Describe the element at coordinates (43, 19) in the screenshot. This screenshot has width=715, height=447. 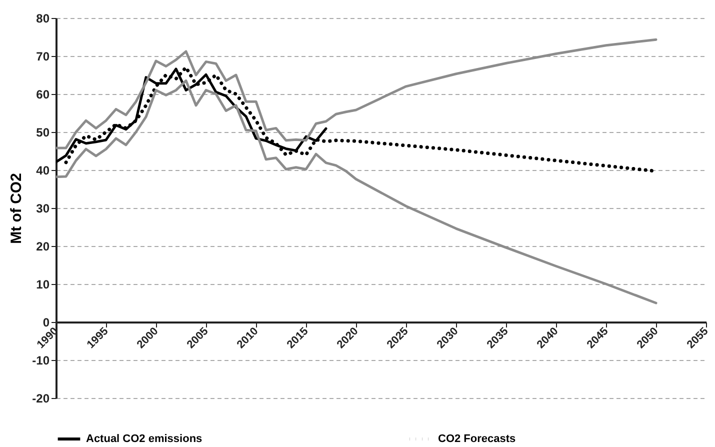
I see `y-tick-label: 80` at that location.